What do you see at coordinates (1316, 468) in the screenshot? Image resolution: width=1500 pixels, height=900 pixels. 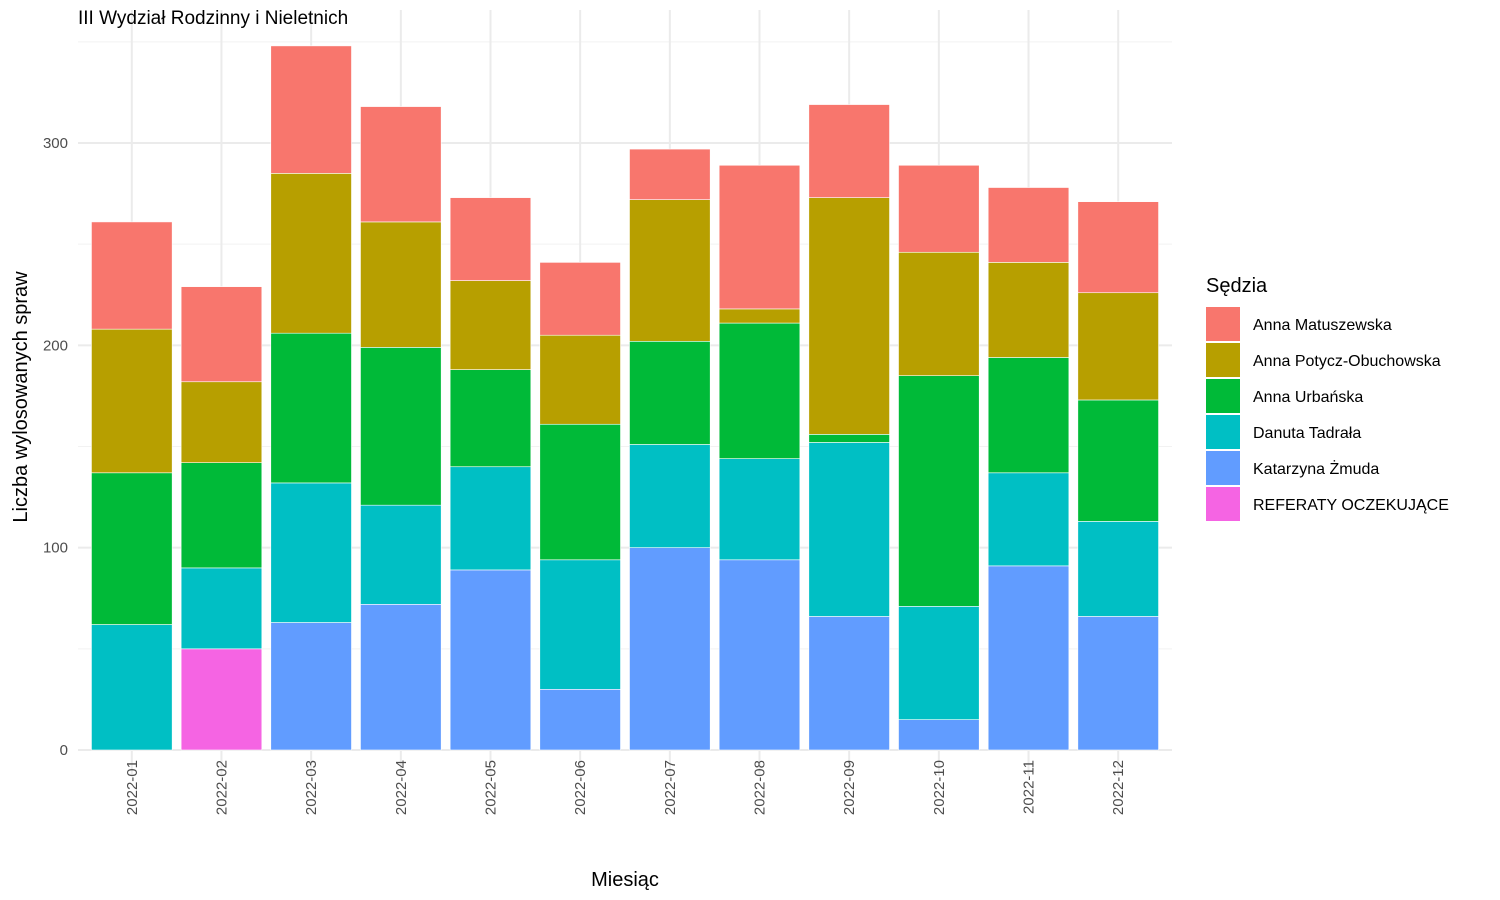 I see `legend-label: Katarzyna Żmuda` at bounding box center [1316, 468].